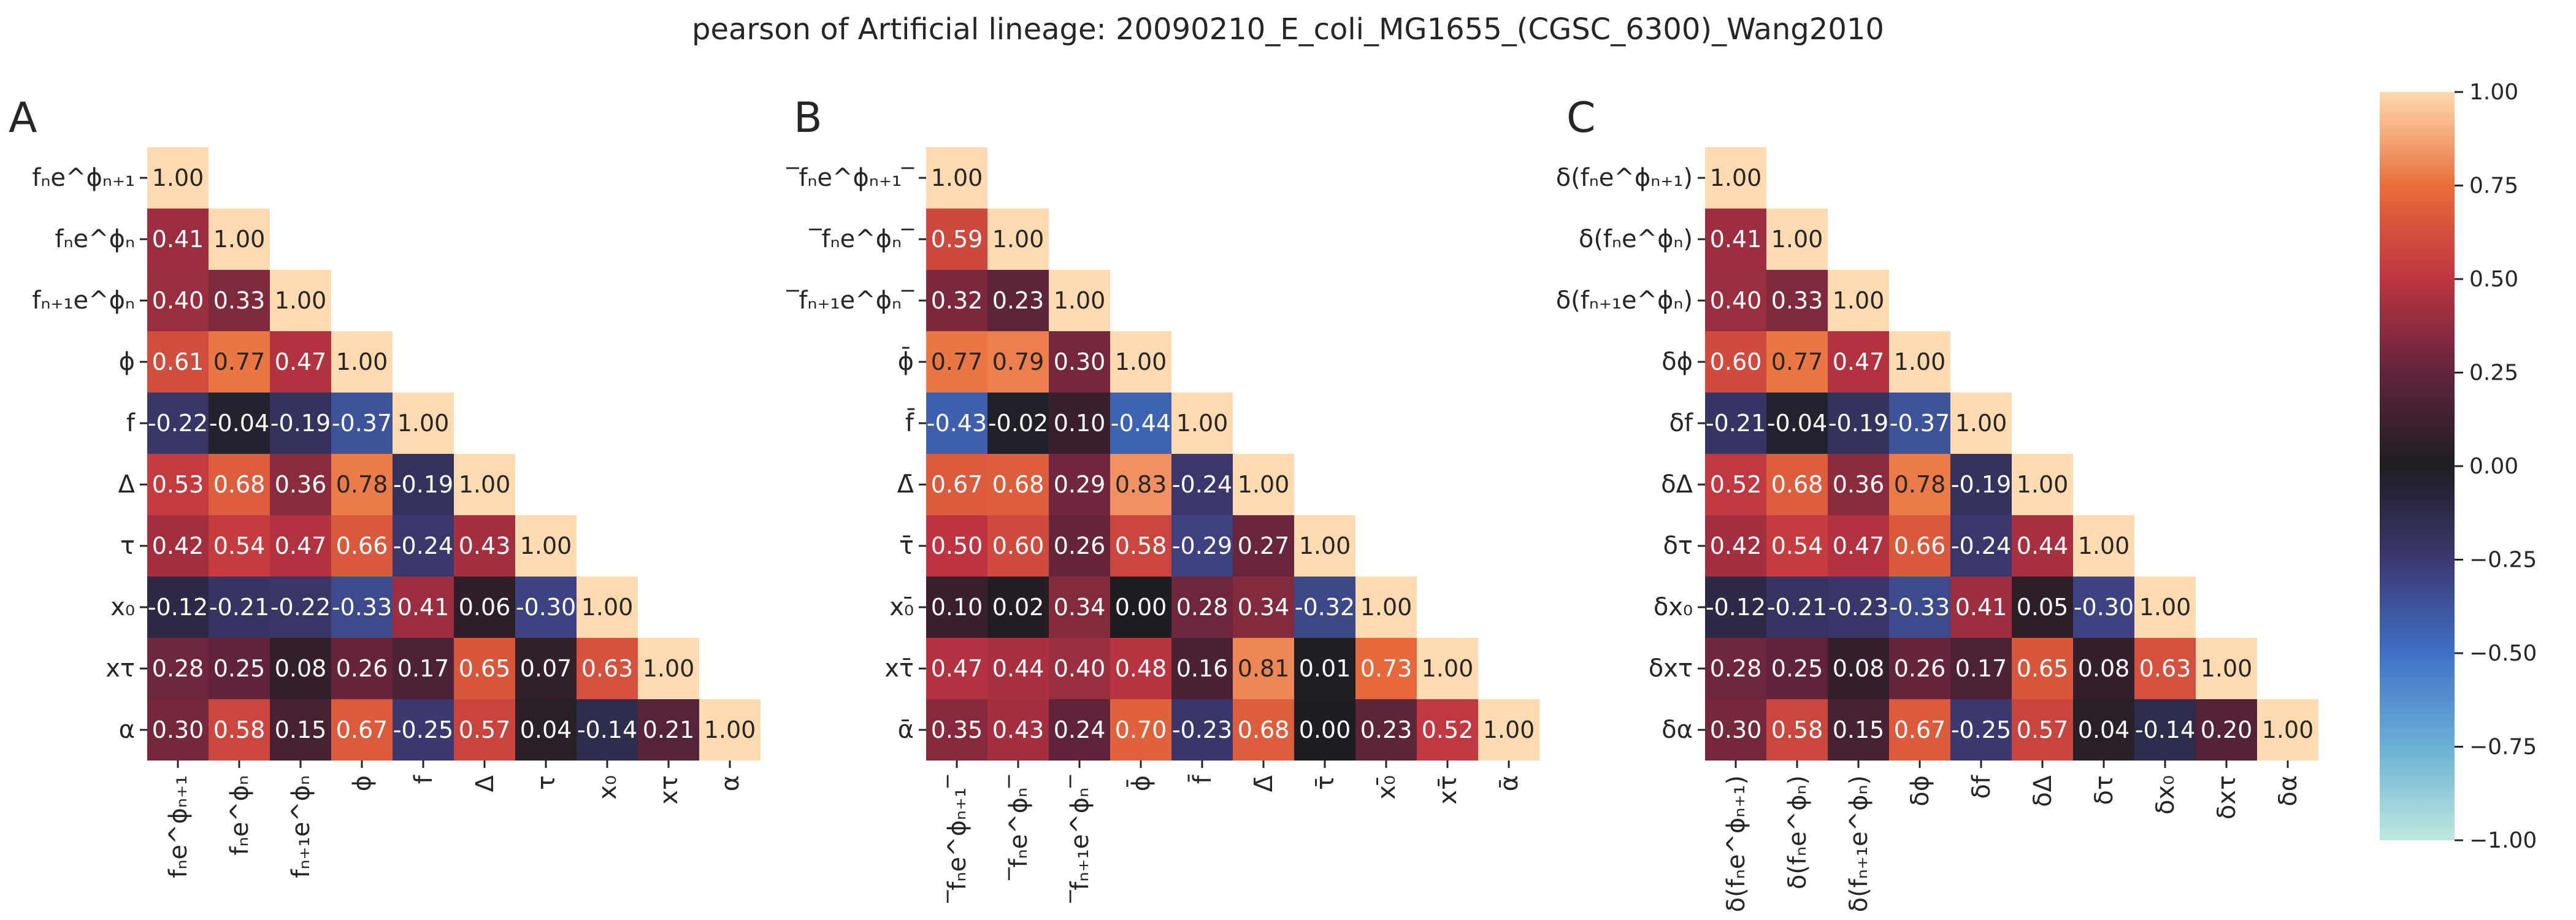 This screenshot has height=920, width=2576. I want to click on x-tick-label: f, so click(424, 779).